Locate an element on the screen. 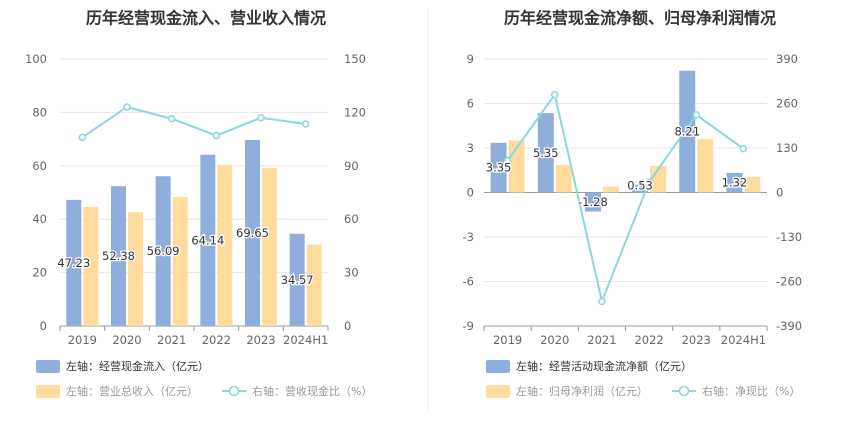 The image size is (850, 437). legend-item-1: 左轴：经营活动现金流净额（亿元） is located at coordinates (589, 366).